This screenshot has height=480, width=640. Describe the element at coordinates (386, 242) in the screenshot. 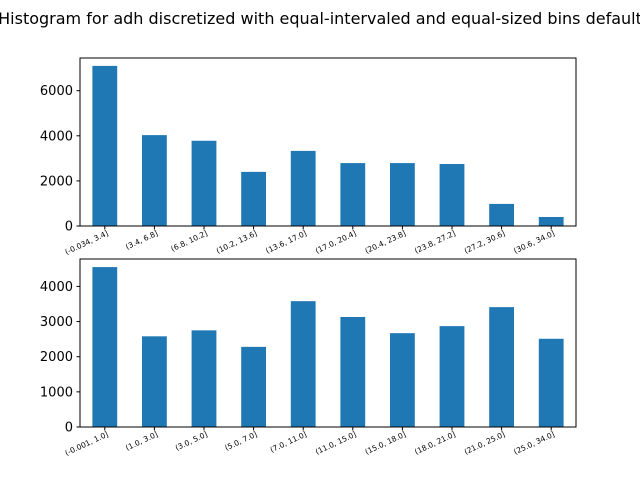

I see `x-tick-label: (20.4, 23.8]` at that location.